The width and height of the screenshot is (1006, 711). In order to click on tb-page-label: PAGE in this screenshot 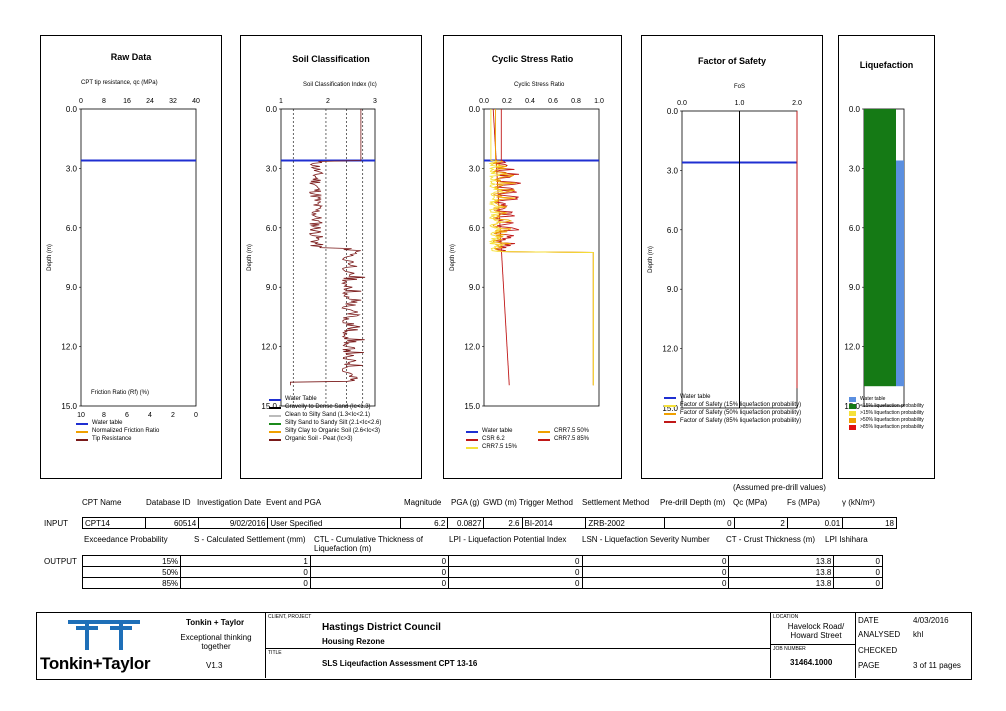, I will do `click(869, 665)`.